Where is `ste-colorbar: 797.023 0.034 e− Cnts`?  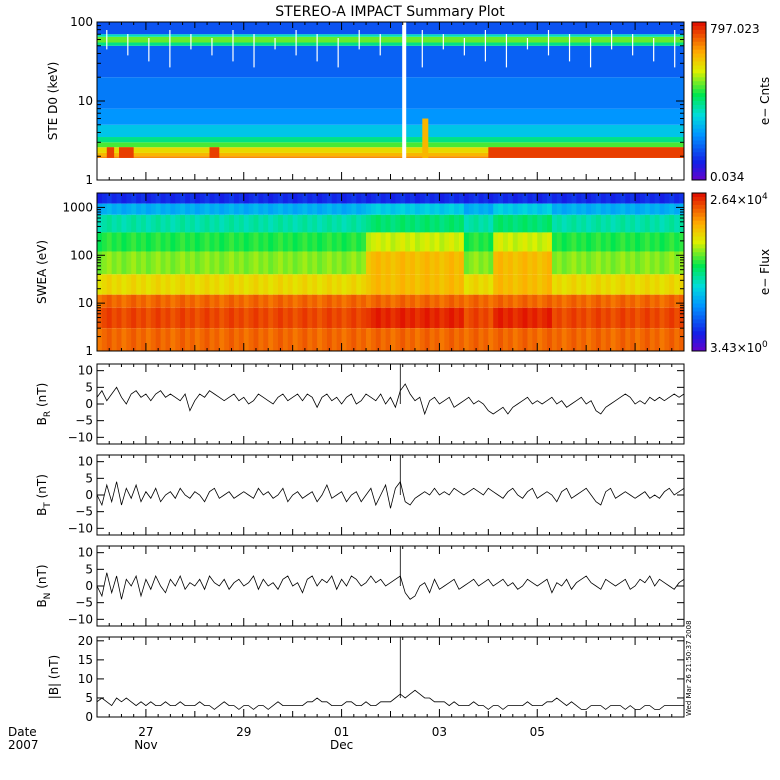
ste-colorbar: 797.023 0.034 e− Cnts is located at coordinates (731, 102).